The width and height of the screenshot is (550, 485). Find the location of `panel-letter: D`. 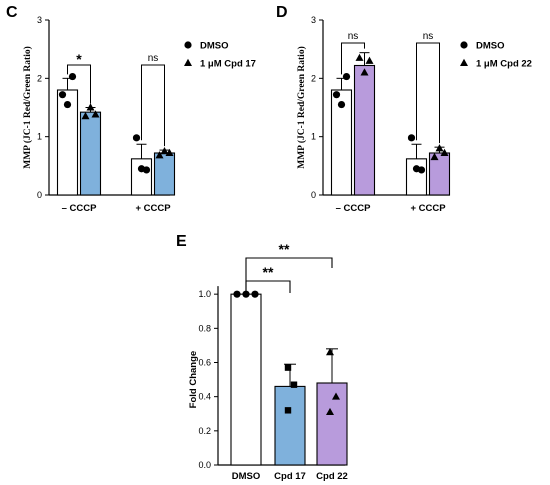

panel-letter: D is located at coordinates (282, 12).